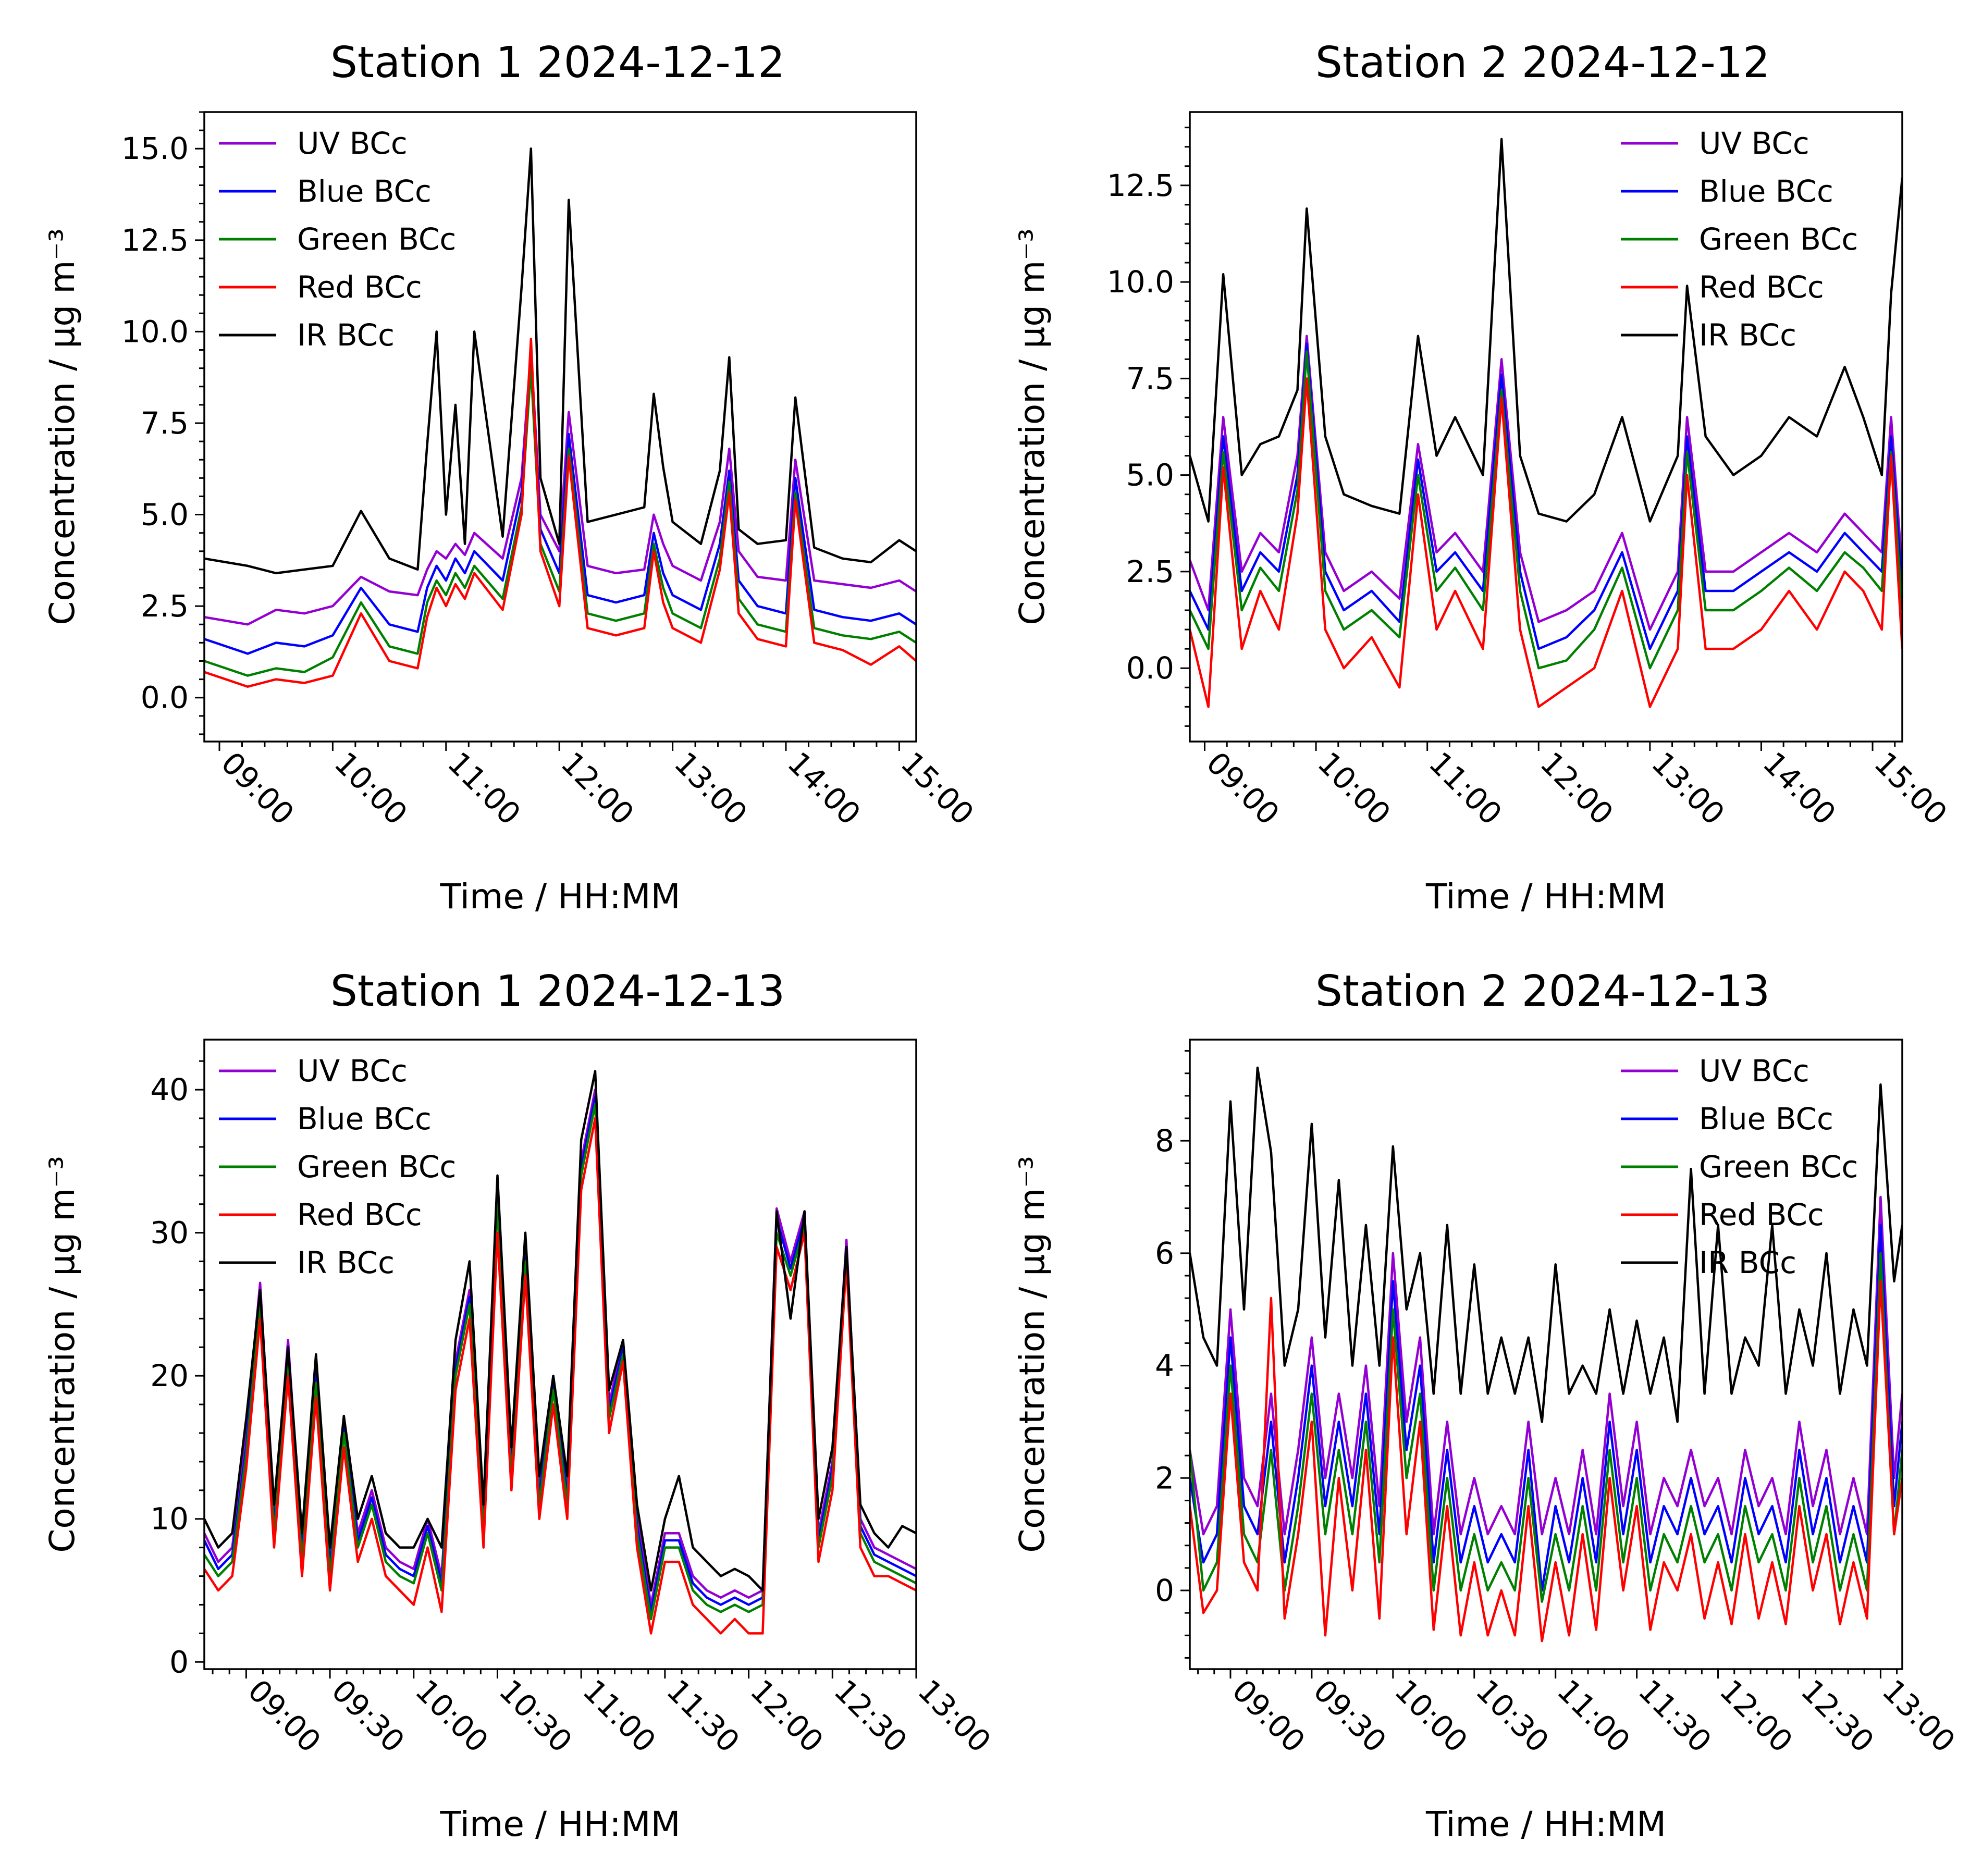 The height and width of the screenshot is (1876, 1970). Describe the element at coordinates (1164, 1478) in the screenshot. I see `y-tick-label: 2` at that location.